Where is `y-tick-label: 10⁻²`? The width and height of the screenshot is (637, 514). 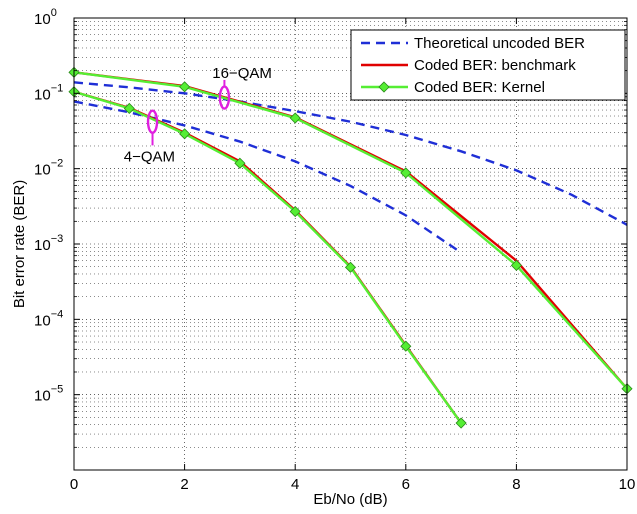 y-tick-label: 10⁻² is located at coordinates (48, 168).